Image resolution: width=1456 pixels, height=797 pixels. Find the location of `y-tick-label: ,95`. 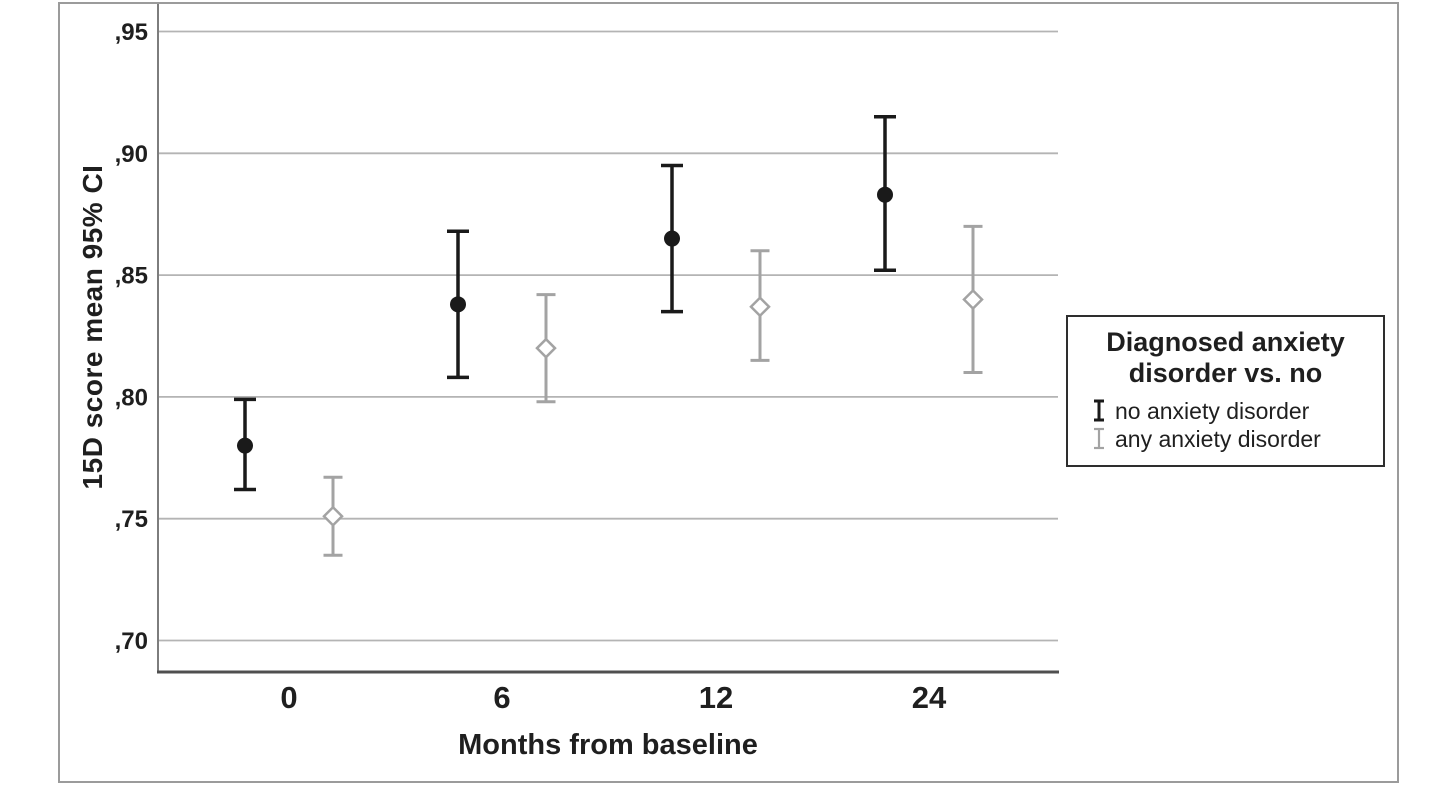

y-tick-label: ,95 is located at coordinates (131, 32).